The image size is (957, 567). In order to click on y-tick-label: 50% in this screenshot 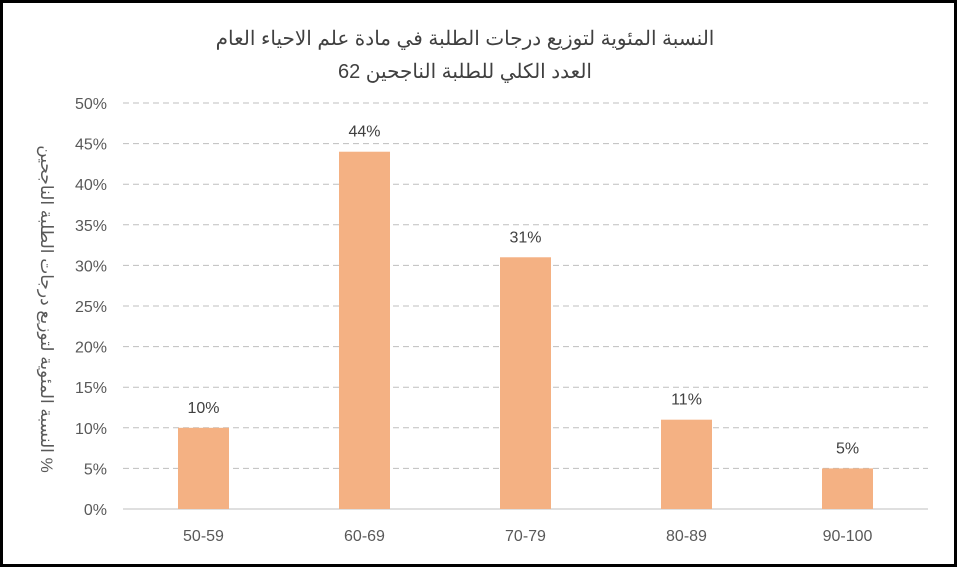, I will do `click(91, 104)`.